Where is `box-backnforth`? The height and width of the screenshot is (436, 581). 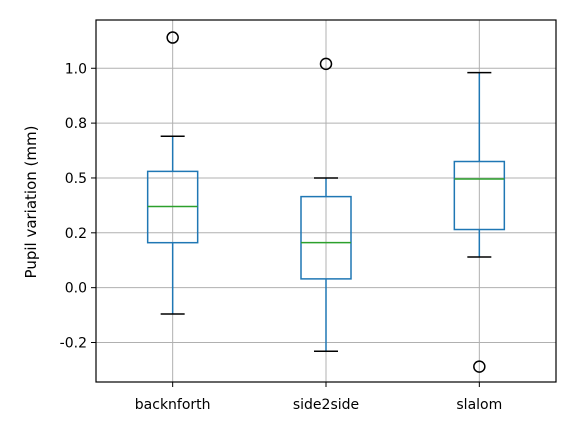 box-backnforth is located at coordinates (172, 173).